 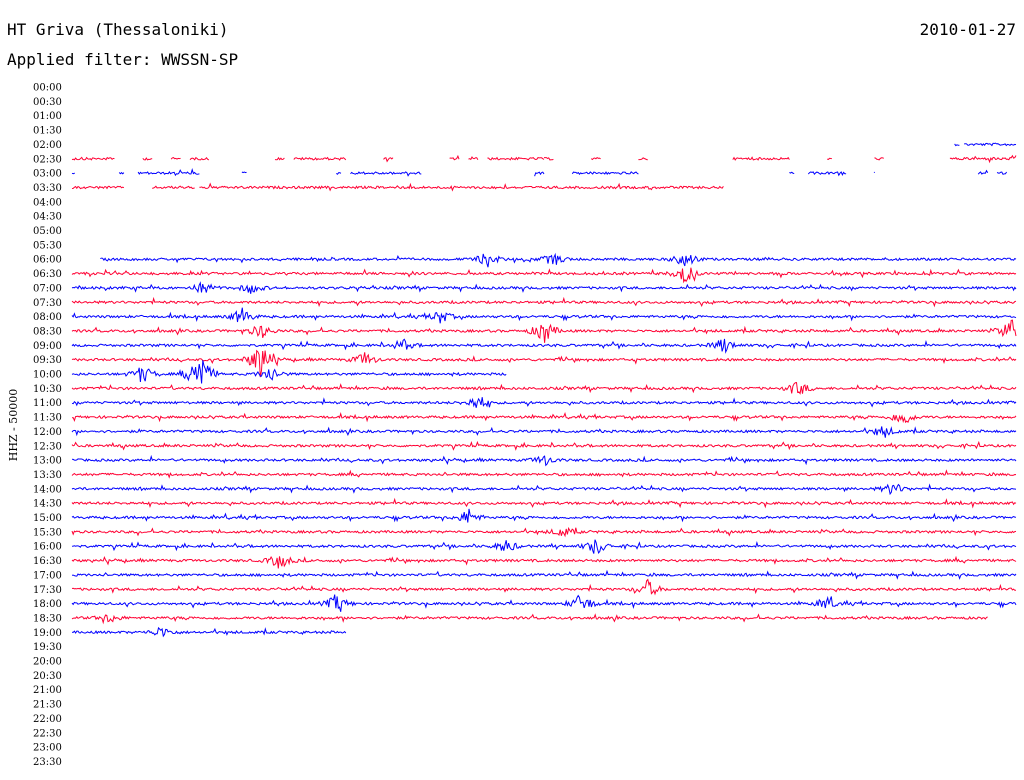 What do you see at coordinates (47, 360) in the screenshot?
I see `time-label: 09:30` at bounding box center [47, 360].